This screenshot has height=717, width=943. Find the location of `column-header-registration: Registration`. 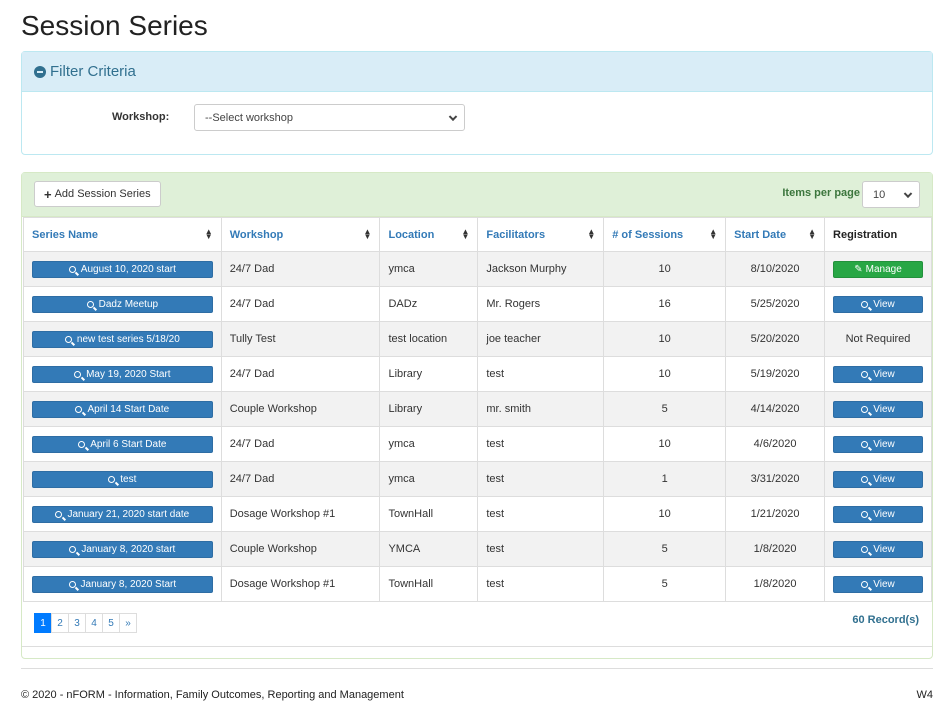

column-header-registration: Registration is located at coordinates (878, 234).